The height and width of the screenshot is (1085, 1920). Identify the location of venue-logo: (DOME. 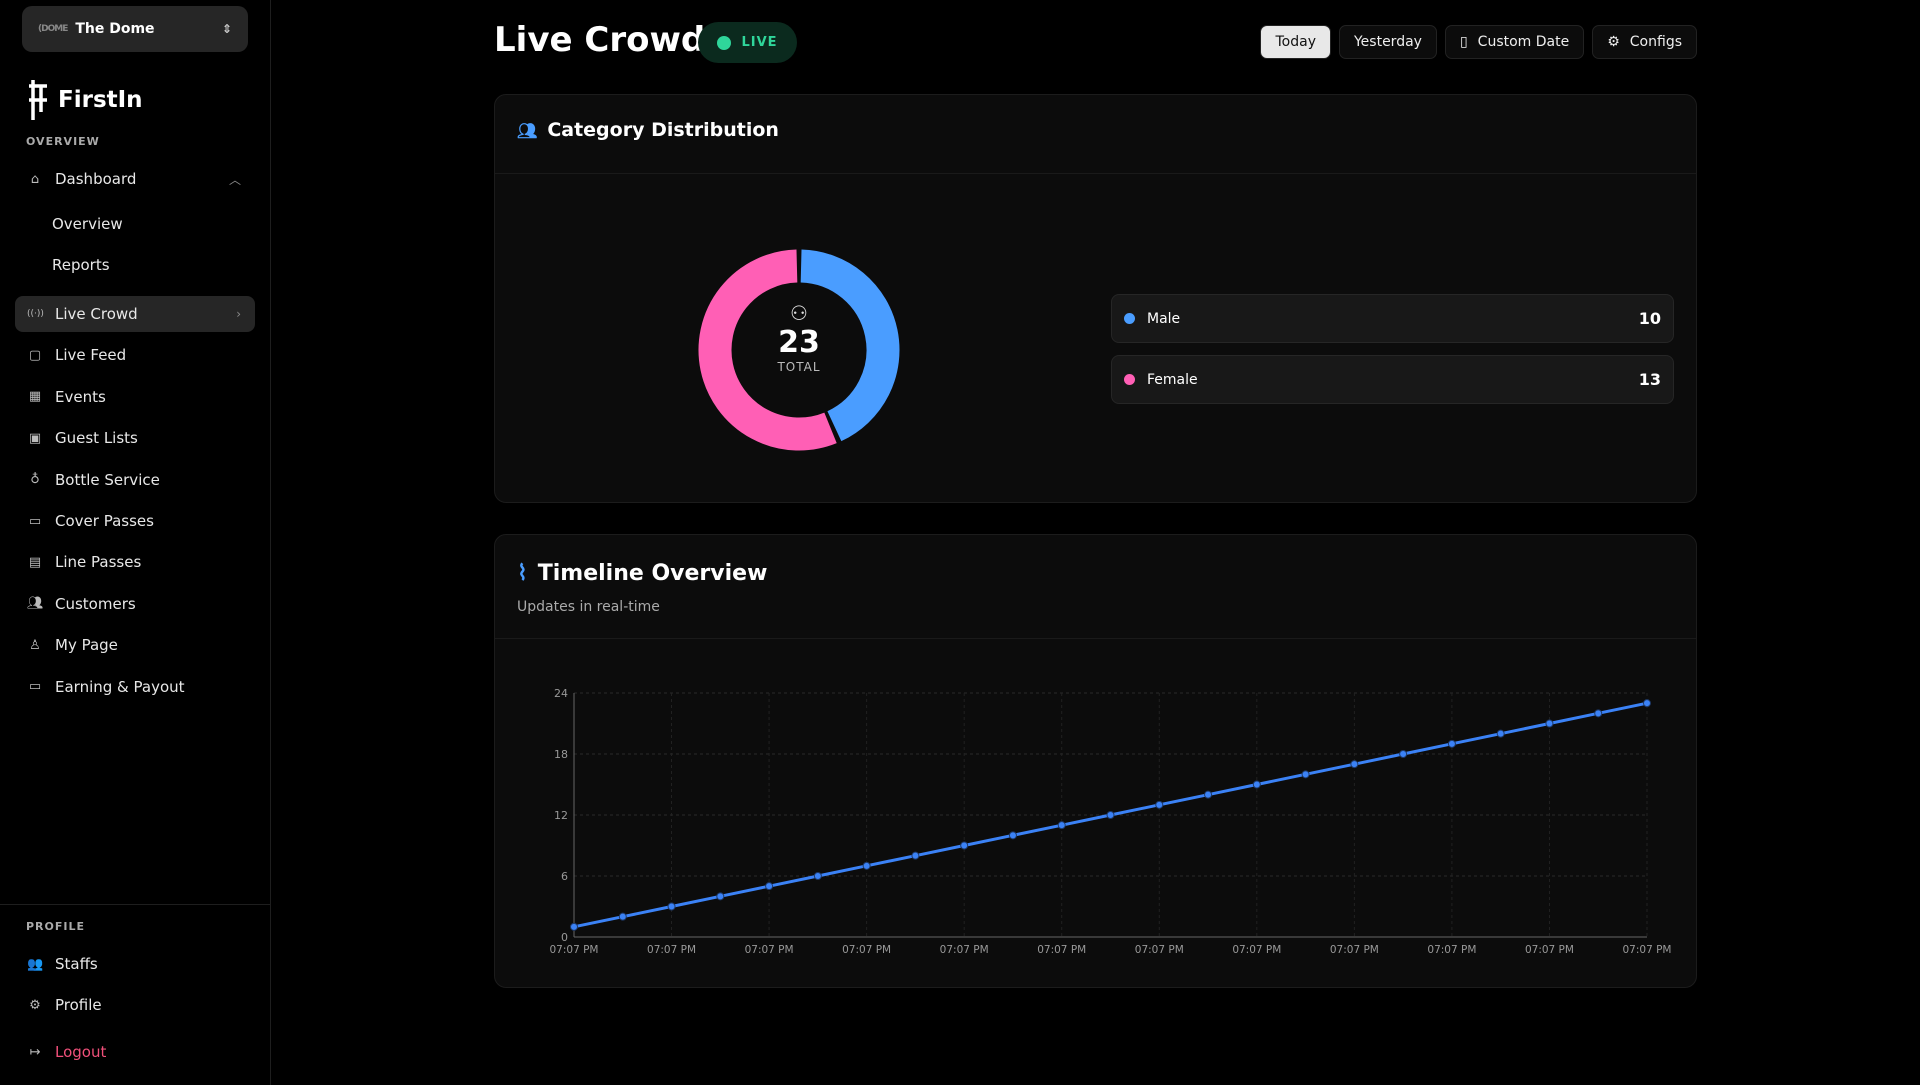
(53, 29).